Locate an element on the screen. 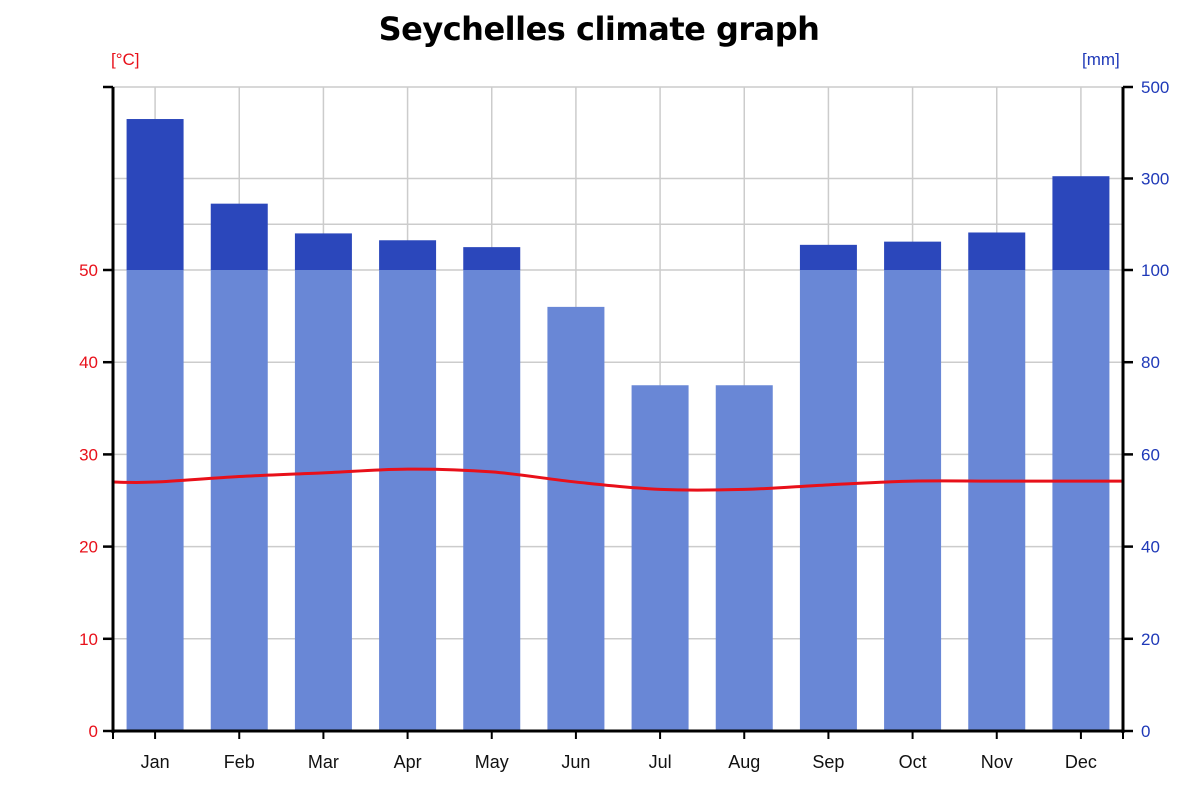 Image resolution: width=1198 pixels, height=794 pixels. temperature-line-layer is located at coordinates (617, 479).